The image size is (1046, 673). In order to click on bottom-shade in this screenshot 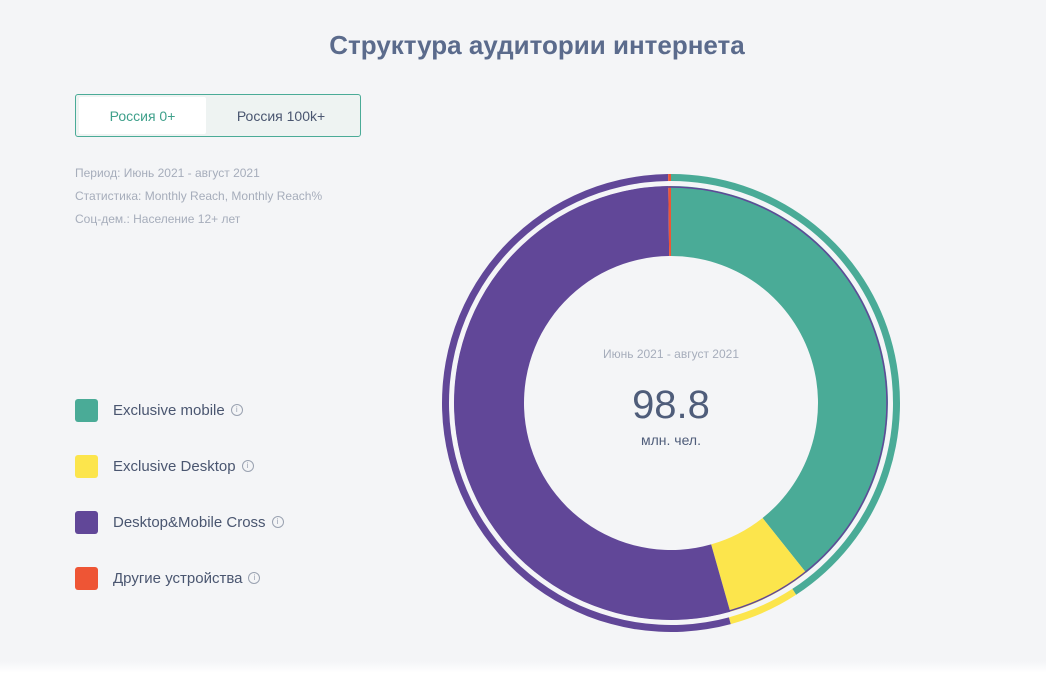, I will do `click(523, 667)`.